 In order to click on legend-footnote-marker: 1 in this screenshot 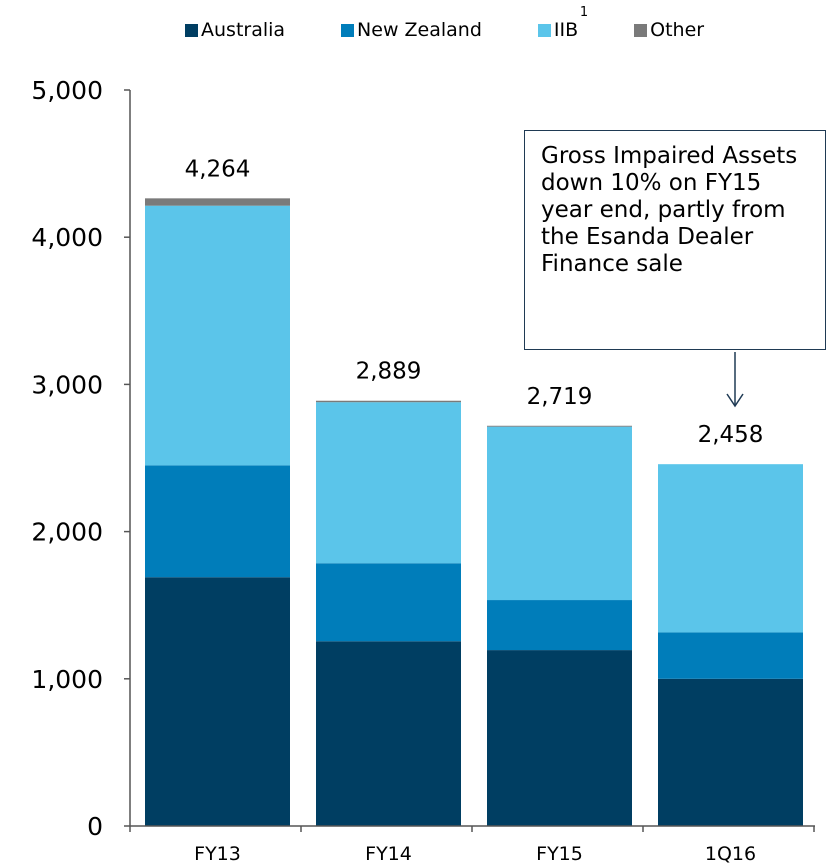, I will do `click(584, 12)`.